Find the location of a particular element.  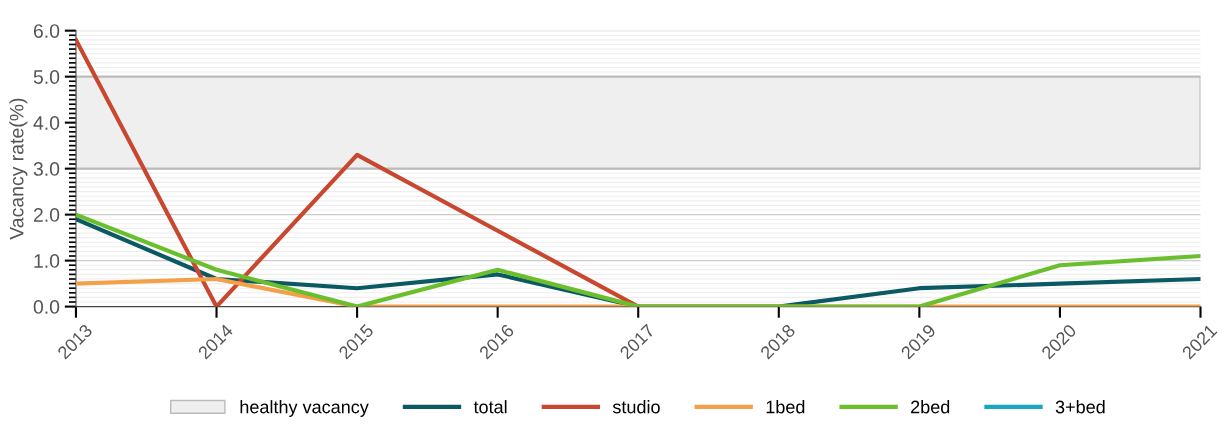

legend-label: 2bed is located at coordinates (930, 407).